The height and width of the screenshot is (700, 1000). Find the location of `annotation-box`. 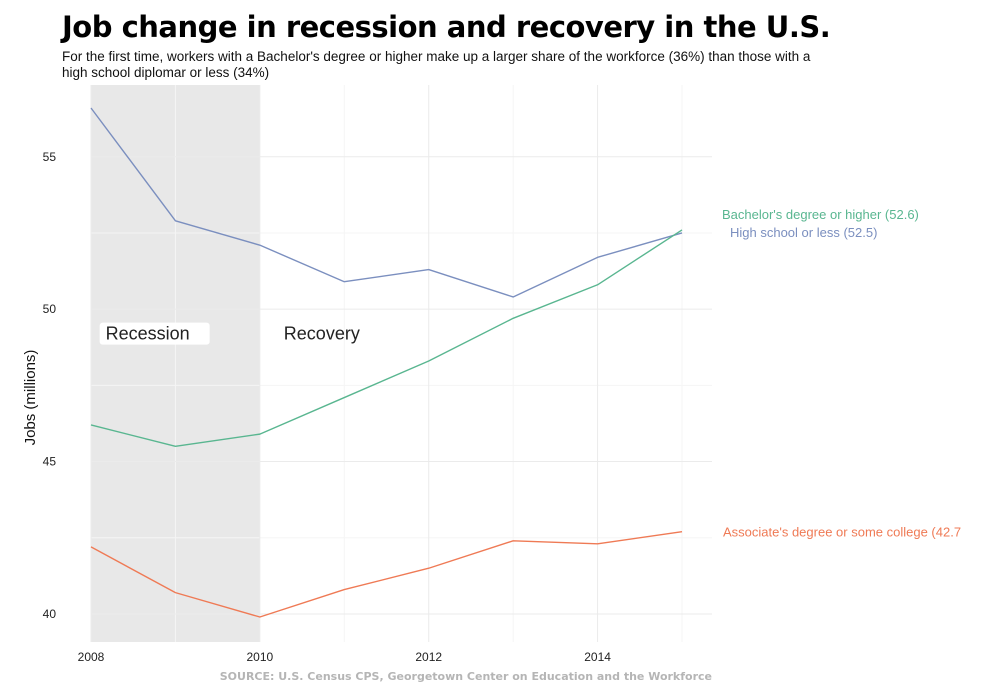

annotation-box is located at coordinates (154, 333).